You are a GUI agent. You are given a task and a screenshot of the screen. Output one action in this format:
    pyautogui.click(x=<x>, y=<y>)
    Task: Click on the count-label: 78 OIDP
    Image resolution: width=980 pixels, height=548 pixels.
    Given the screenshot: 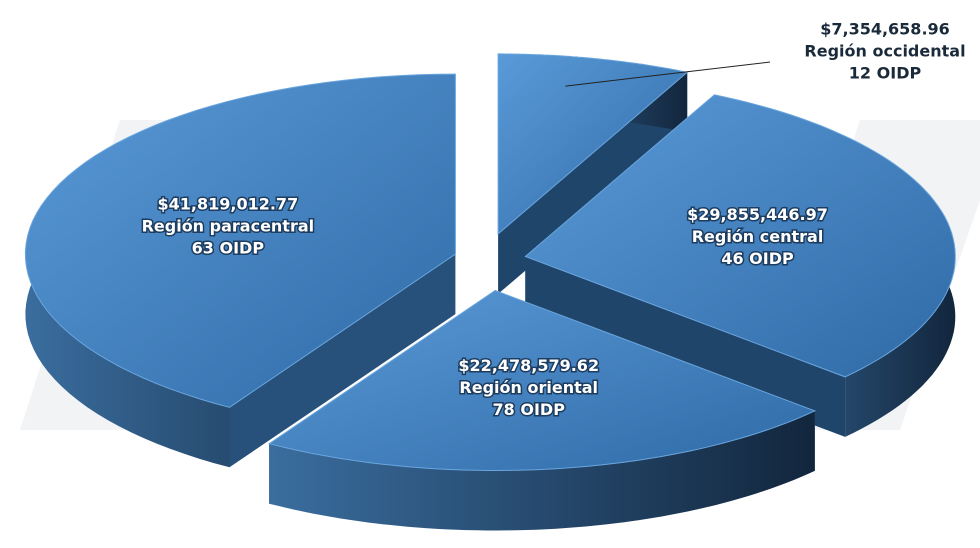 What is the action you would take?
    pyautogui.click(x=529, y=409)
    